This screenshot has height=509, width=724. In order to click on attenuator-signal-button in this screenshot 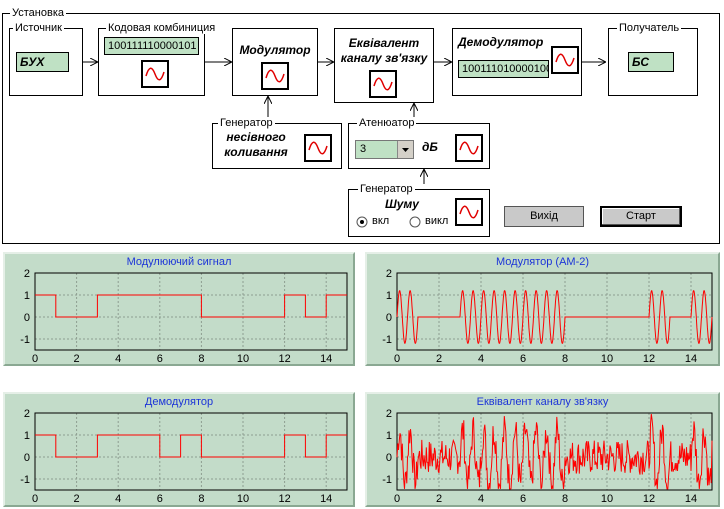, I will do `click(469, 148)`.